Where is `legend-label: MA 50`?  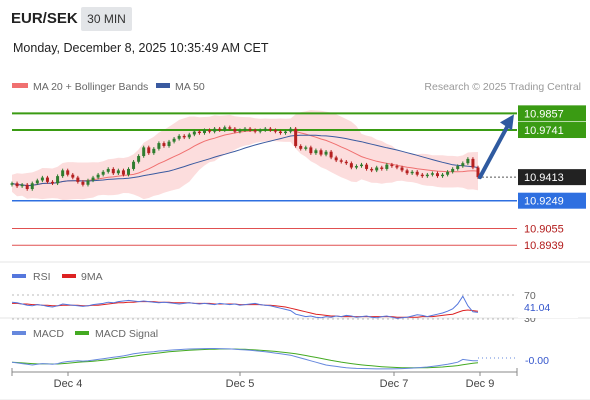 legend-label: MA 50 is located at coordinates (190, 87).